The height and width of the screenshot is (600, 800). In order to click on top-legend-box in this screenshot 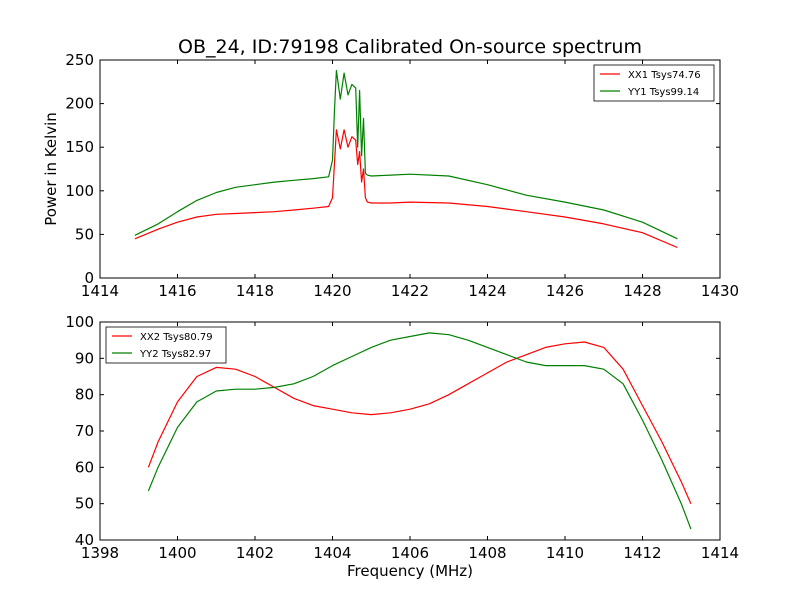, I will do `click(654, 83)`.